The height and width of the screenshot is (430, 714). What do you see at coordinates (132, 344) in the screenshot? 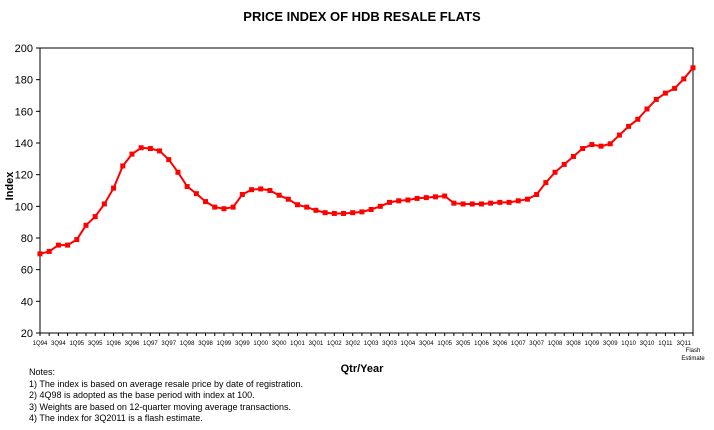
I see `x-tick-label: 3Q96` at bounding box center [132, 344].